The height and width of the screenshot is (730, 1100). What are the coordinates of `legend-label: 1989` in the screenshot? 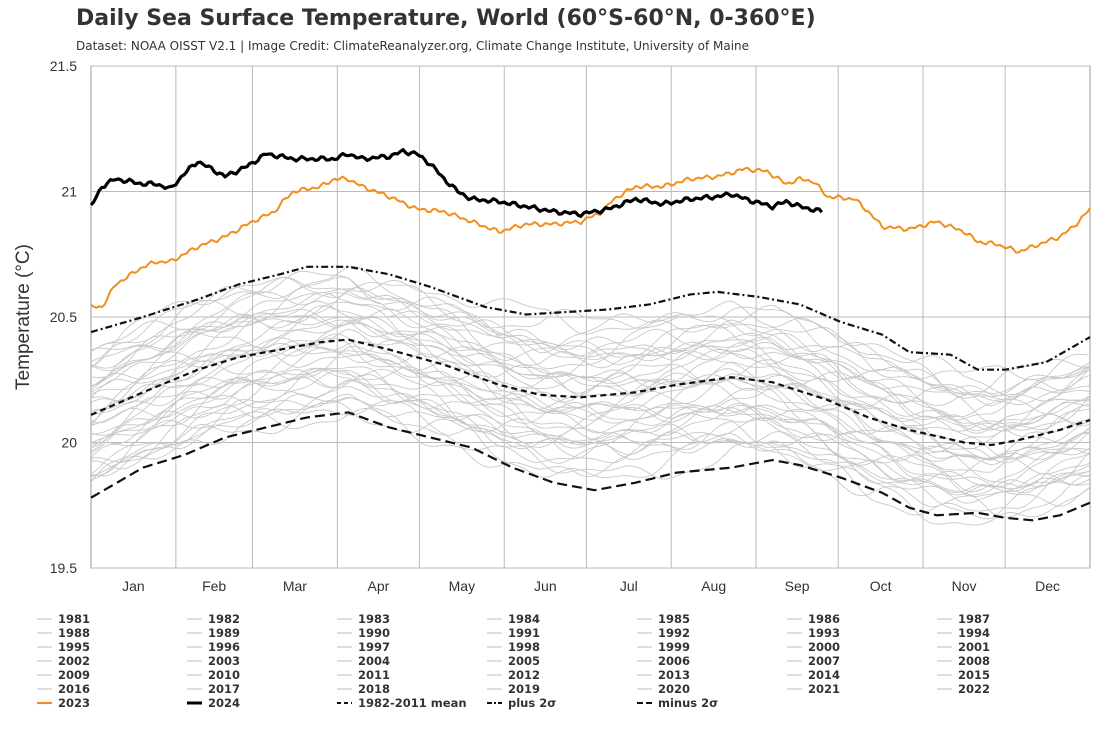 It's located at (224, 633).